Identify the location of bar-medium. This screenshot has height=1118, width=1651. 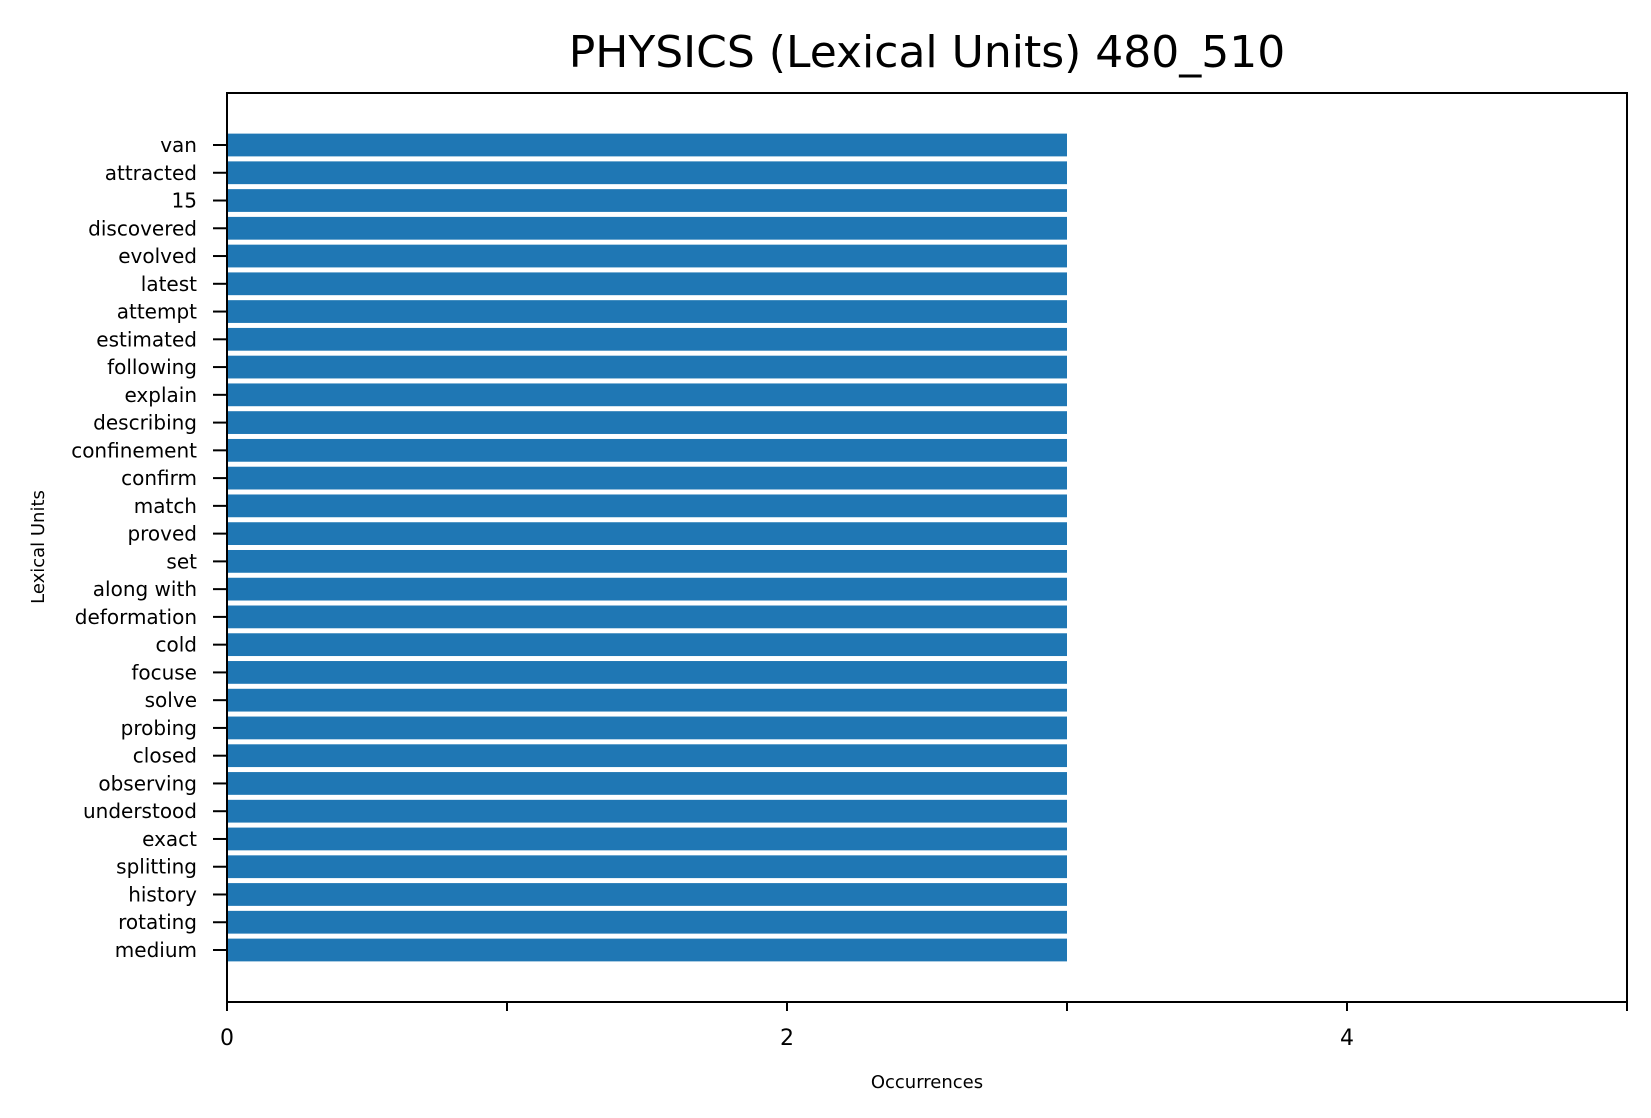
(647, 950).